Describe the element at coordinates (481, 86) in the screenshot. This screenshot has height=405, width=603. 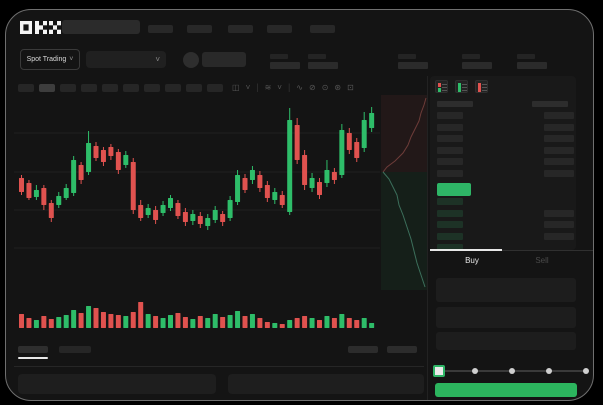
I see `book-asks-icon` at that location.